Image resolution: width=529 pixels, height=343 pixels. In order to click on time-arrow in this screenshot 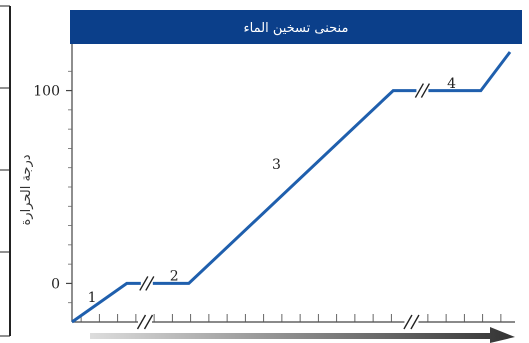, I will do `click(302, 335)`.